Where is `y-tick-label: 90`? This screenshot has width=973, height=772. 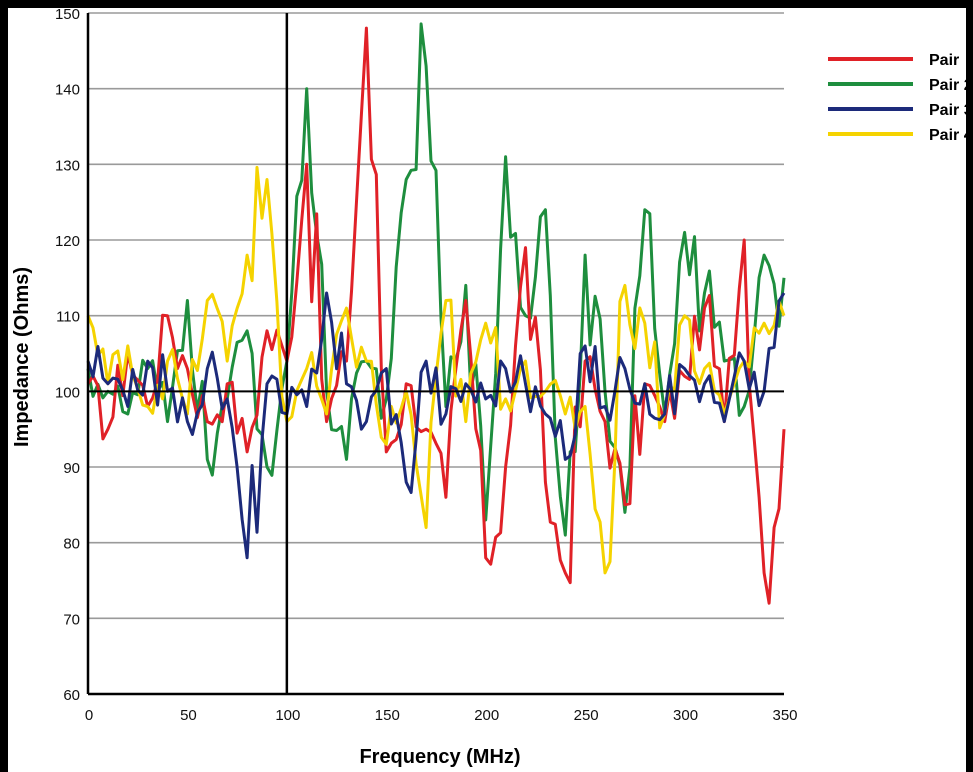 y-tick-label: 90 is located at coordinates (71, 468).